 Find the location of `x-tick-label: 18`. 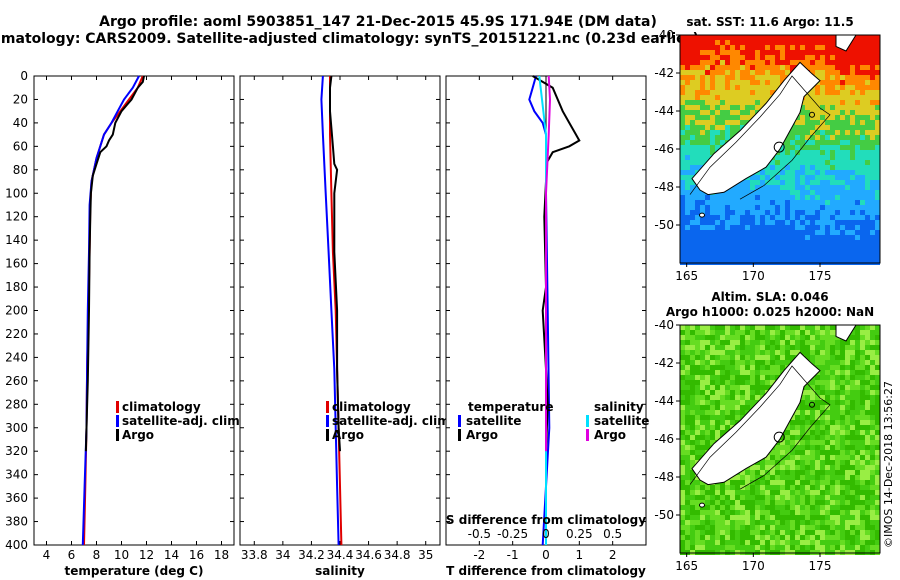

x-tick-label: 18 is located at coordinates (221, 555).